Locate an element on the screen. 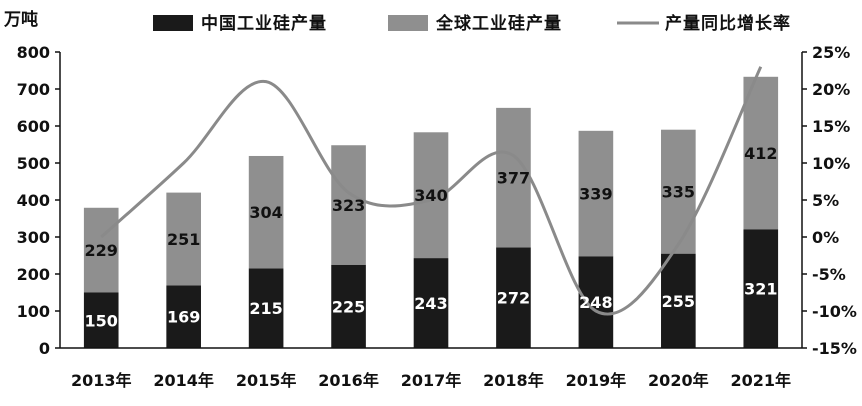 This screenshot has width=862, height=406. y-tick-label-5: 500 is located at coordinates (33, 163).